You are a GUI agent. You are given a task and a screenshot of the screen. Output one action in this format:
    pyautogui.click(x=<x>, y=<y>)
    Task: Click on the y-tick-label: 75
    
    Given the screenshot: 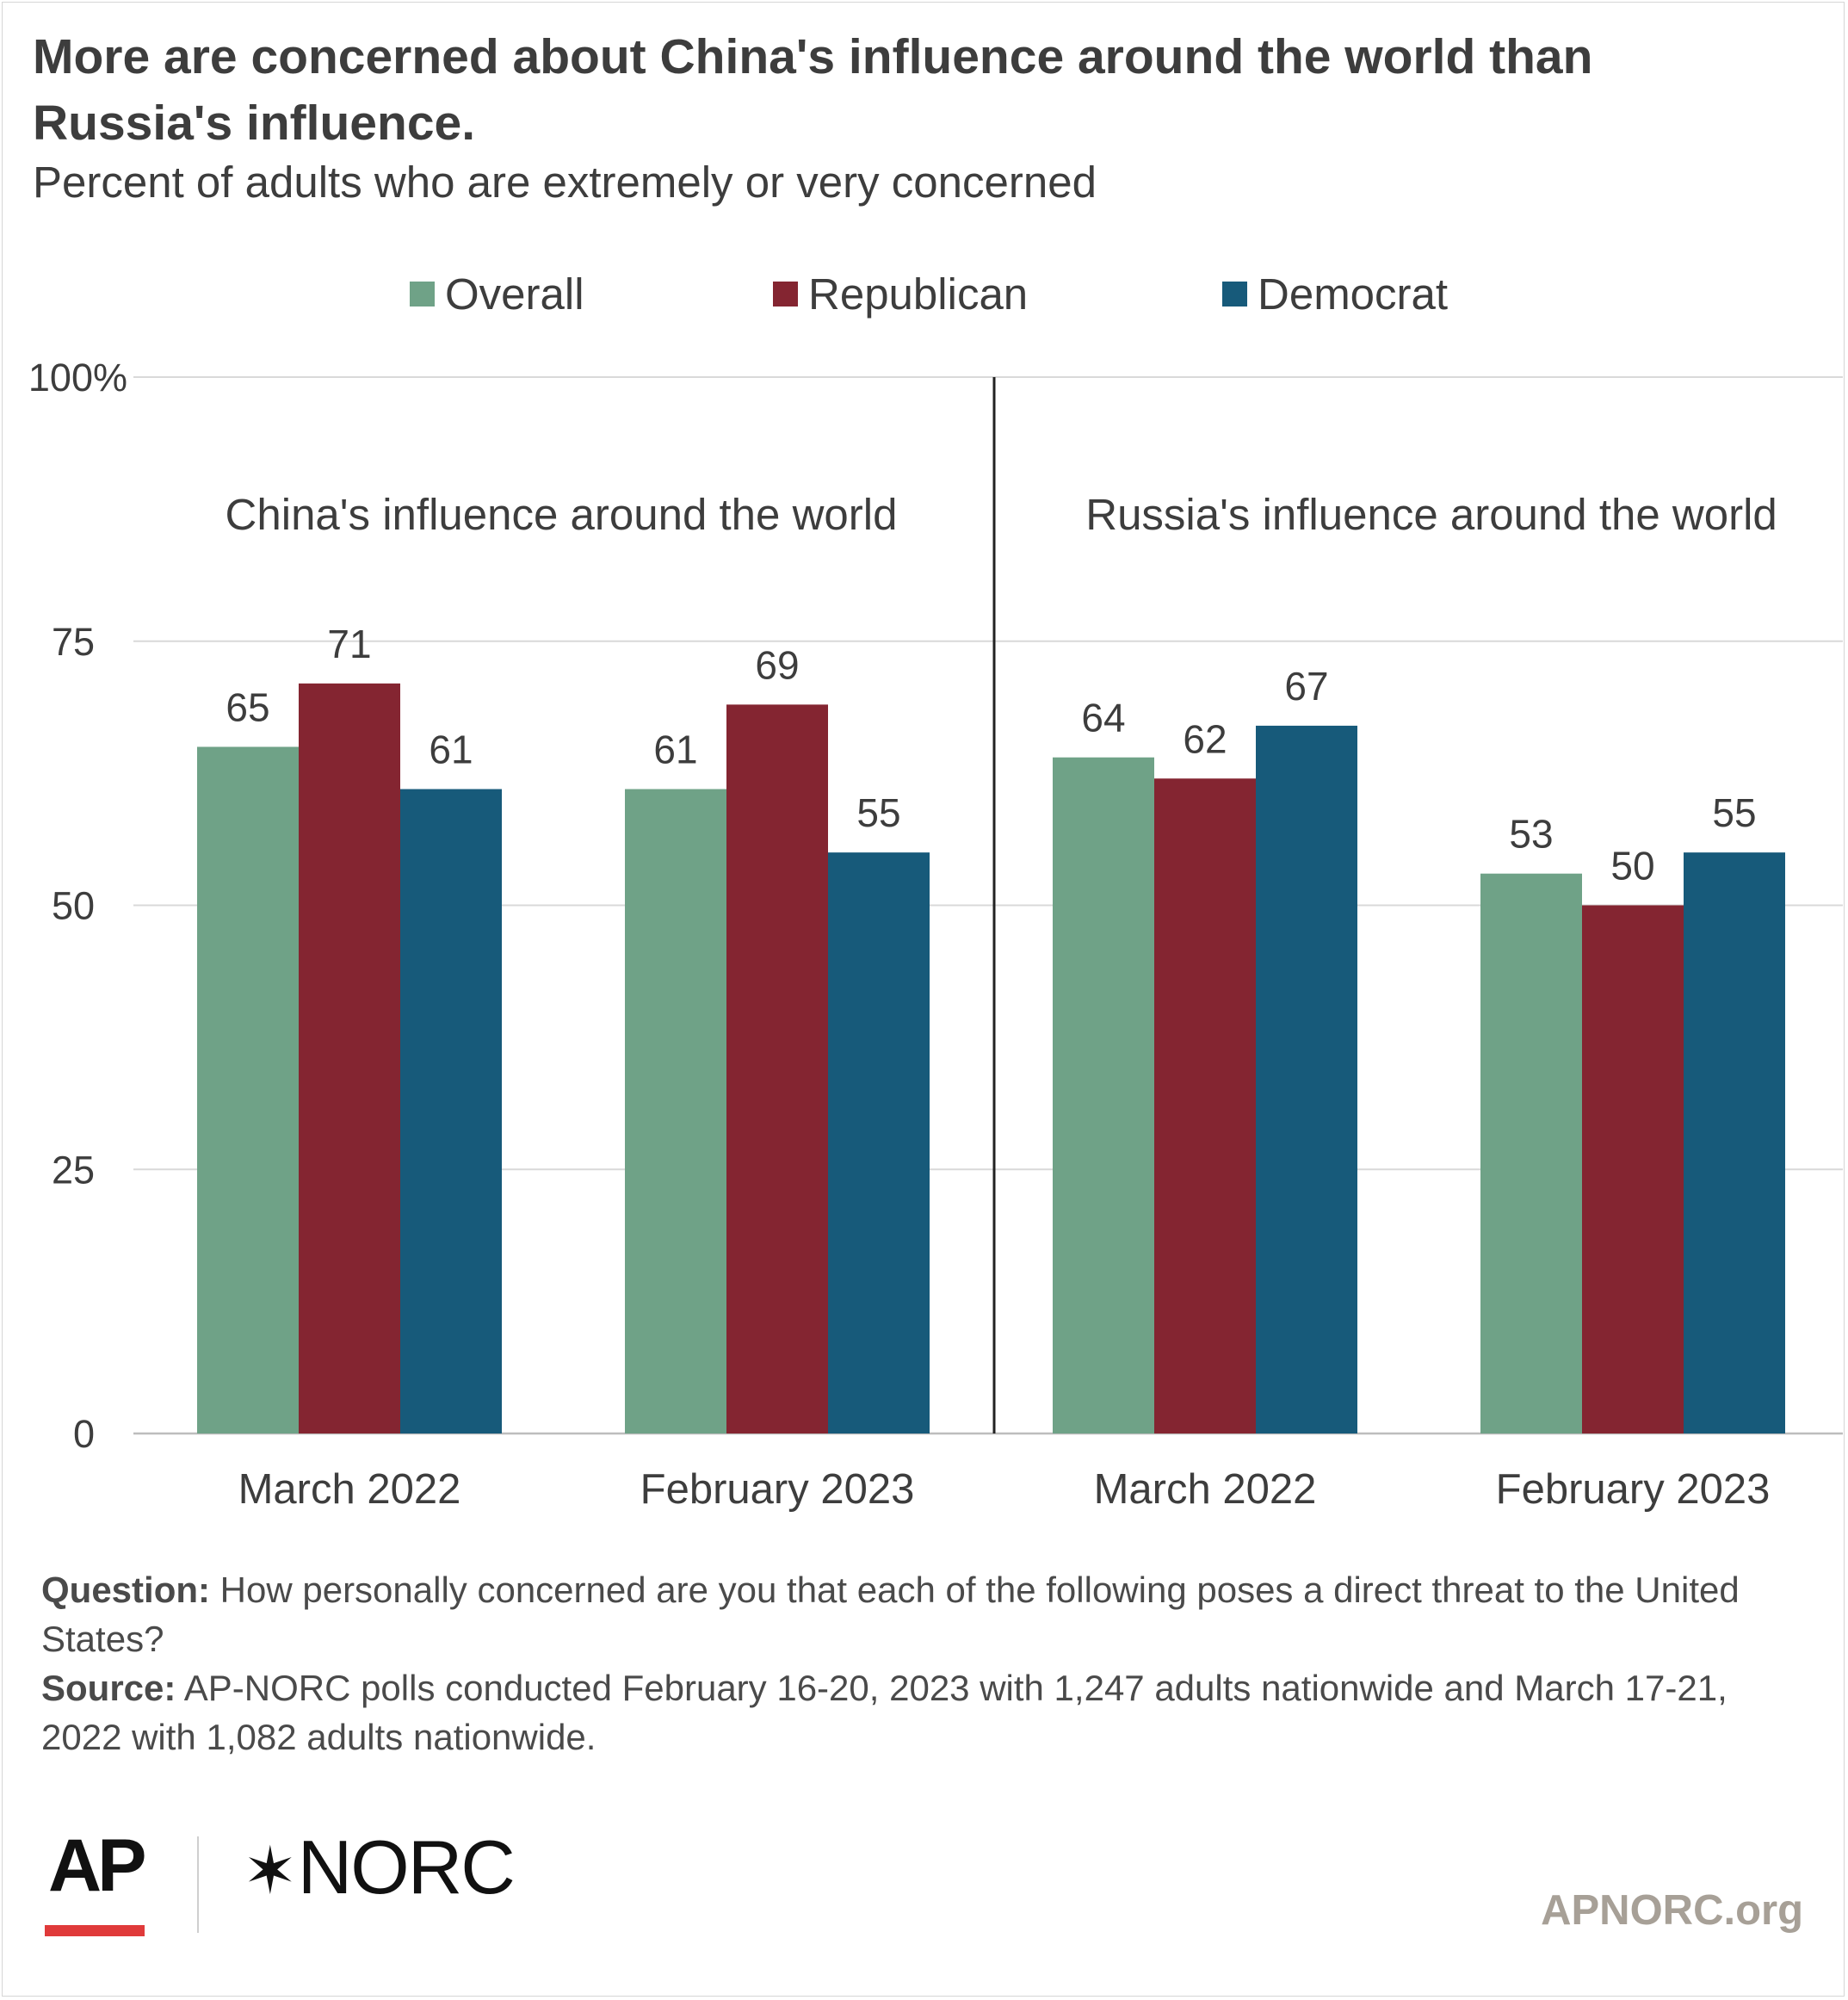 What is the action you would take?
    pyautogui.click(x=73, y=642)
    